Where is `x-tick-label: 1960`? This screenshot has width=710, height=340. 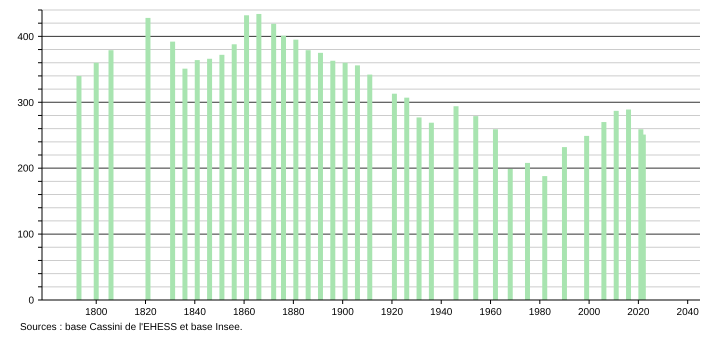
x-tick-label: 1960 is located at coordinates (490, 312).